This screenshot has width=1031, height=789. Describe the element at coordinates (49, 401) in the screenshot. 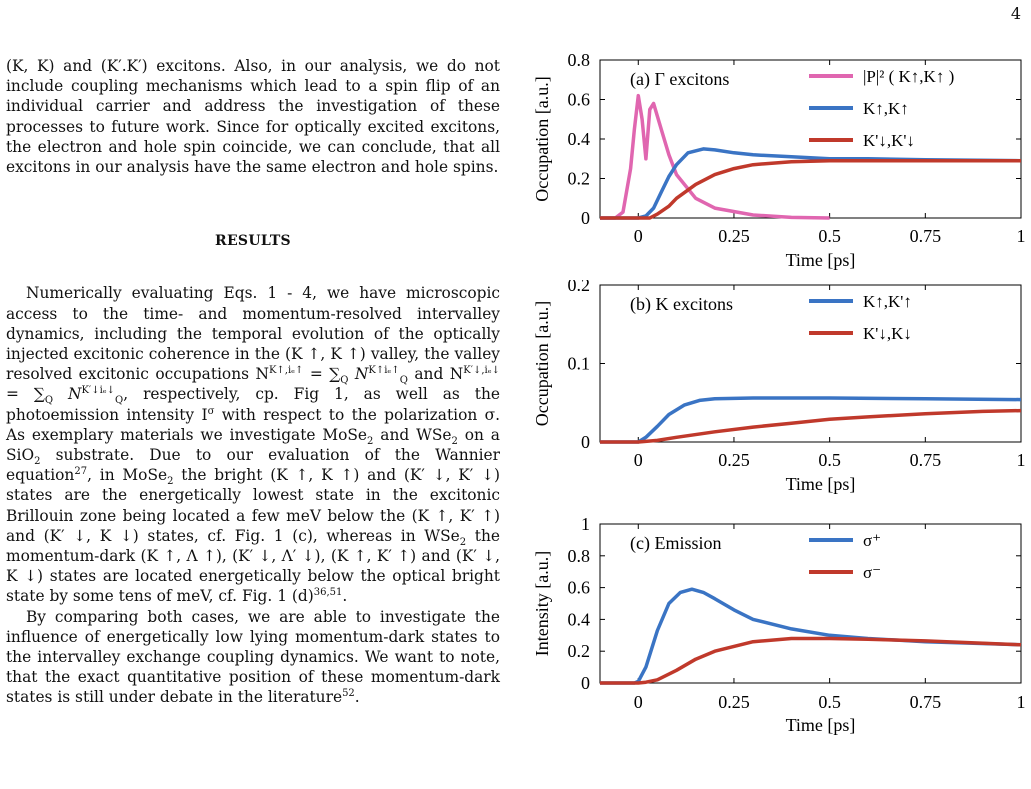

I see `sum-q-2: Q` at that location.